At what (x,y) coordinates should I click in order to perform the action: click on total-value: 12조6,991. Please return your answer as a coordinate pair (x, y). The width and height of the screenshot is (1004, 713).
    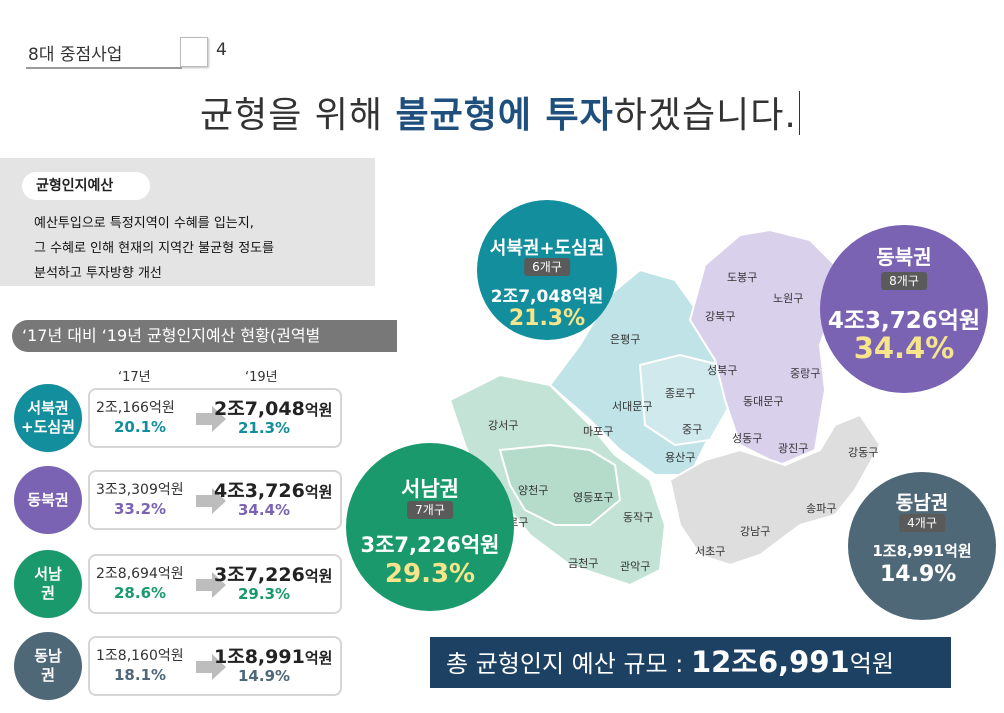
    Looking at the image, I should click on (770, 662).